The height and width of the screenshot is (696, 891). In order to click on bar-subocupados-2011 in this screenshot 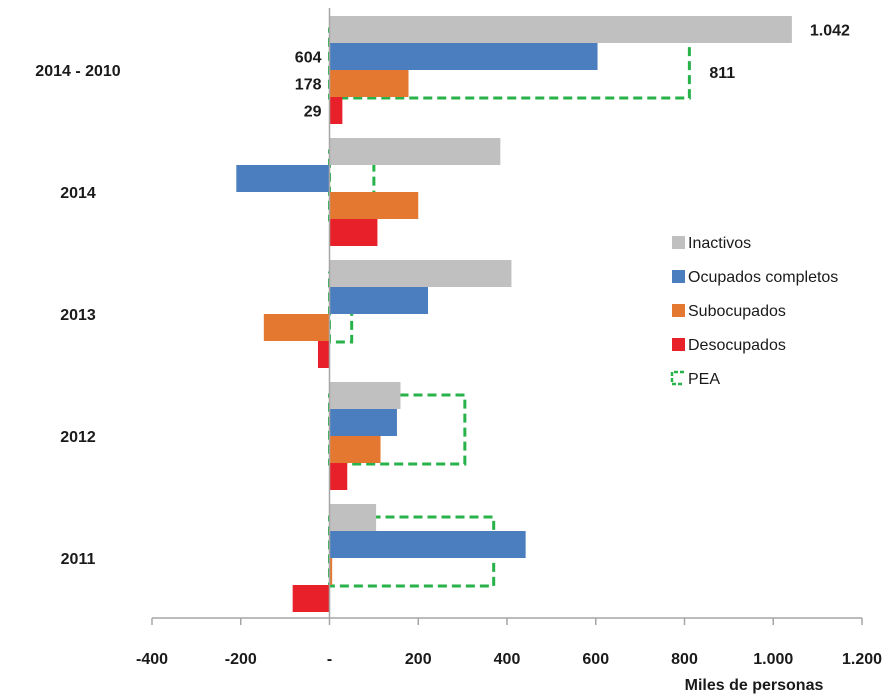, I will do `click(331, 571)`.